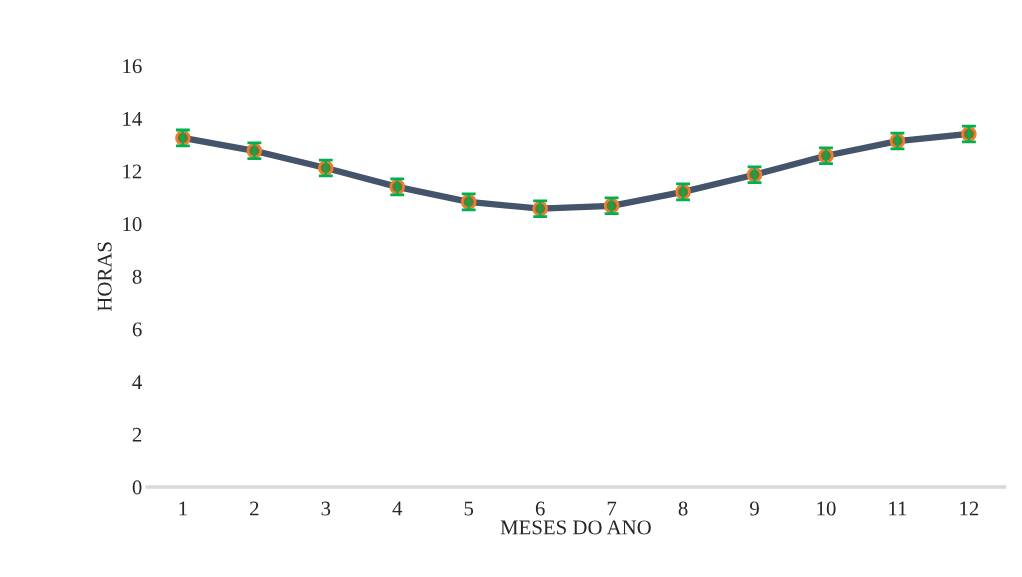 Image resolution: width=1022 pixels, height=577 pixels. Describe the element at coordinates (132, 224) in the screenshot. I see `y-tick-label: 10` at that location.